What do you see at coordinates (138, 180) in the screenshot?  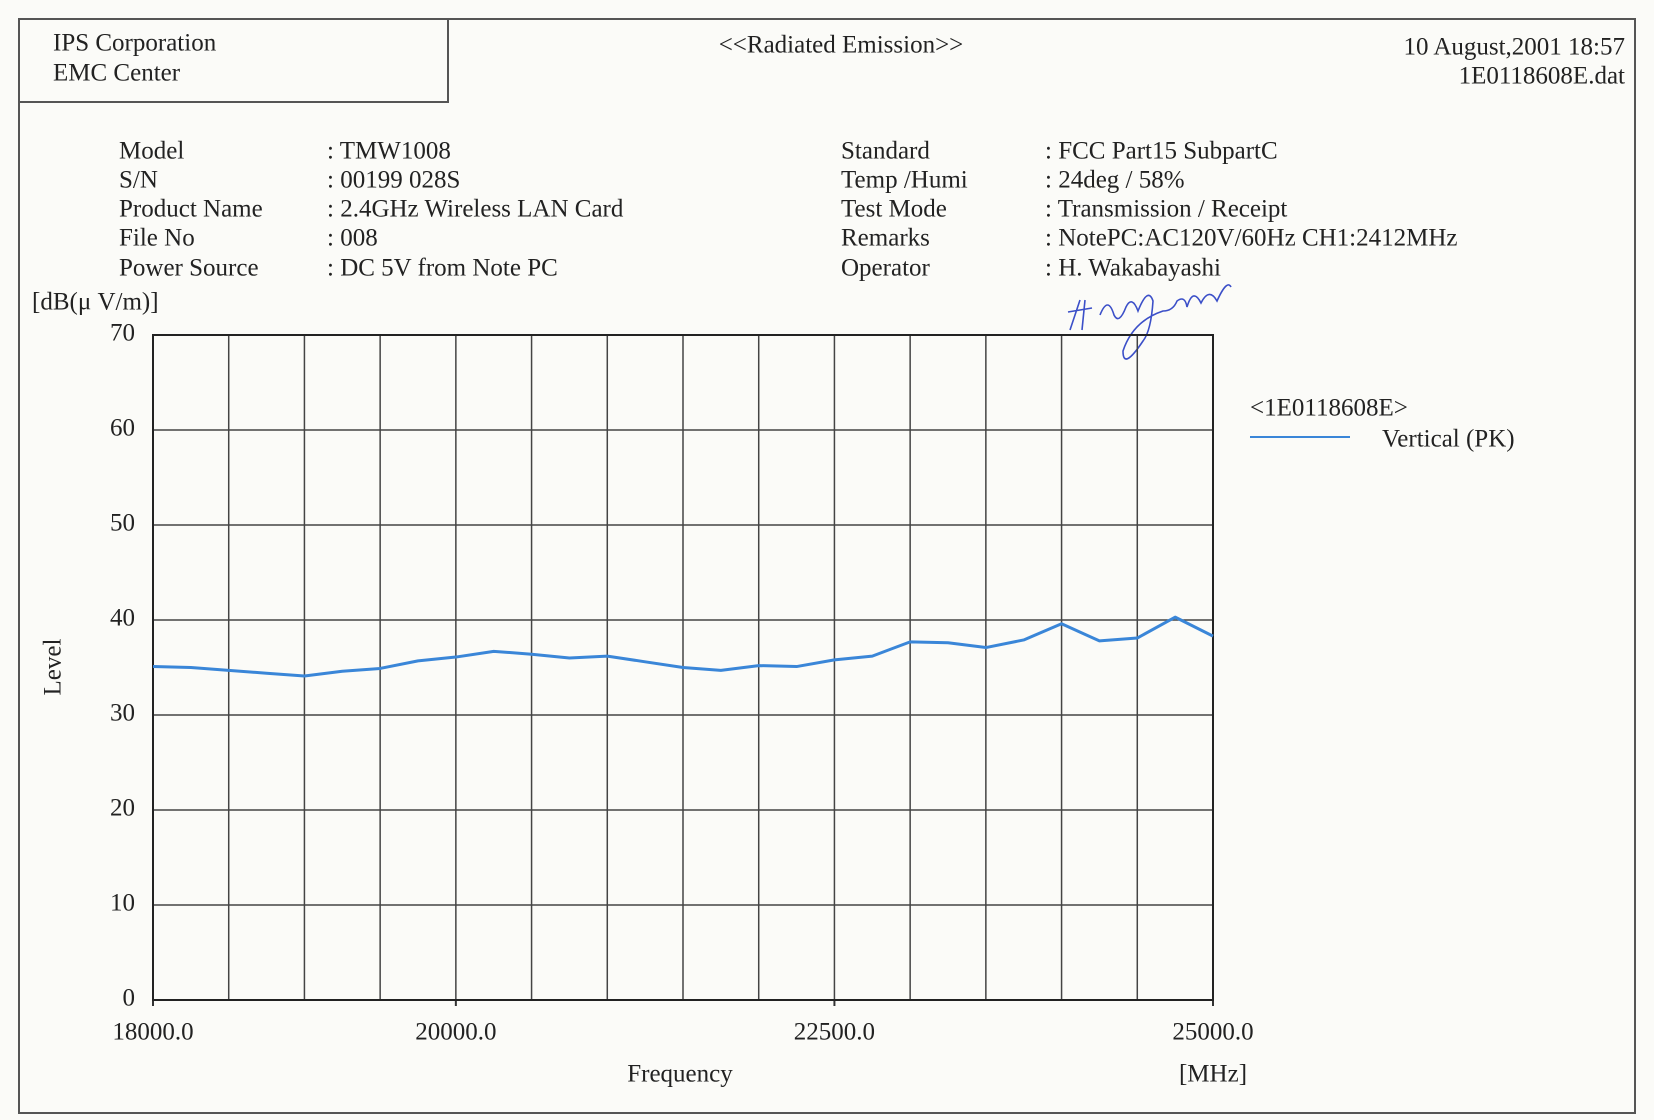 I see `field-label: S/N` at bounding box center [138, 180].